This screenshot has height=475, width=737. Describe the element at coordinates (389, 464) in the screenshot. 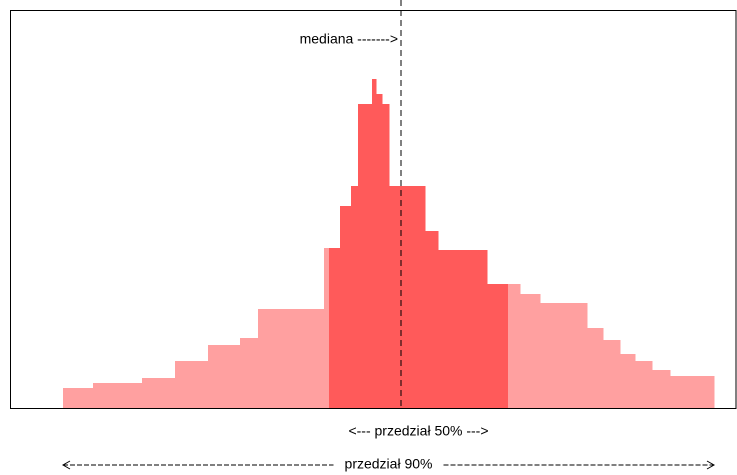

I see `interval-90-label: przedział 90%` at that location.